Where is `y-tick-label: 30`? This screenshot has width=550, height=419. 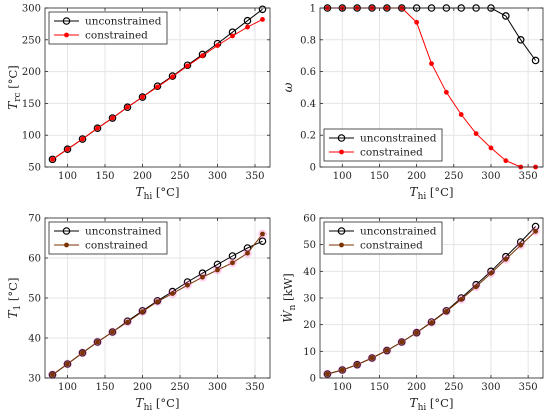 y-tick-label: 30 is located at coordinates (34, 379).